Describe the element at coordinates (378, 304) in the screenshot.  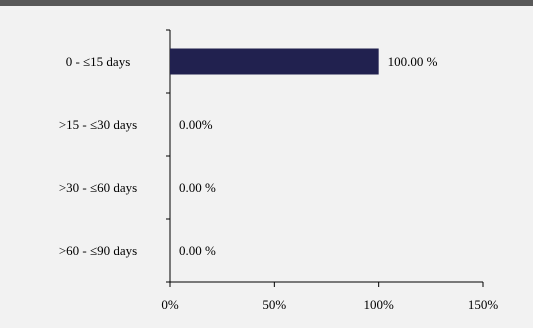
I see `x-tick-label: 100%` at that location.